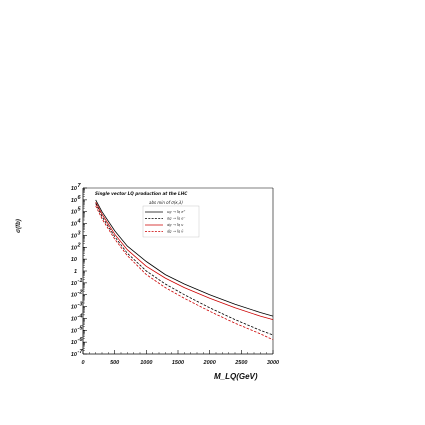 Image resolution: width=425 pixels, height=425 pixels. I want to click on y-tick-exponent: -7, so click(81, 352).